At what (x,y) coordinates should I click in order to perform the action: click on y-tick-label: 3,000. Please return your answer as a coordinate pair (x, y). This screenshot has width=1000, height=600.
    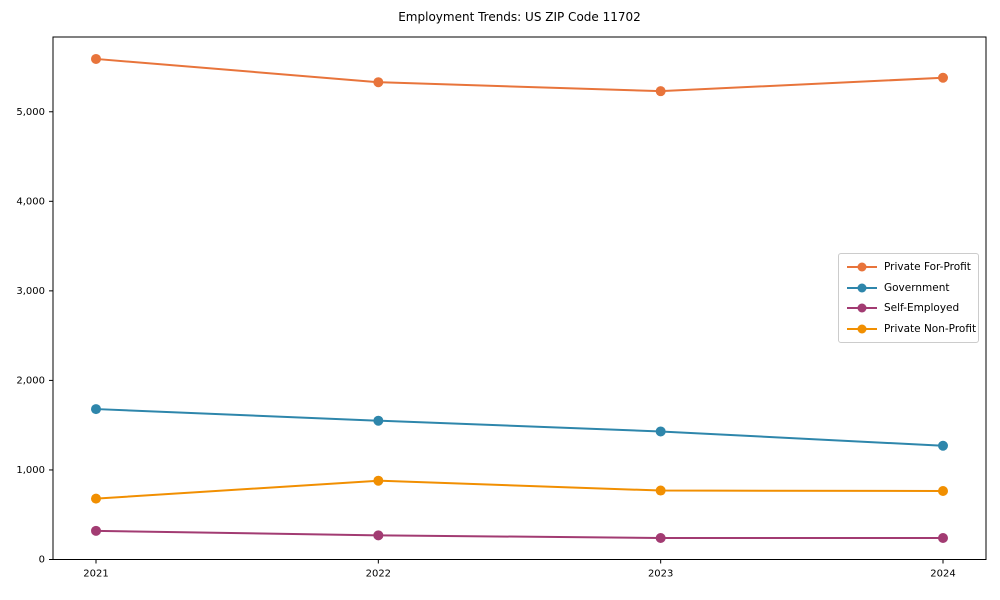
    Looking at the image, I should click on (30, 291).